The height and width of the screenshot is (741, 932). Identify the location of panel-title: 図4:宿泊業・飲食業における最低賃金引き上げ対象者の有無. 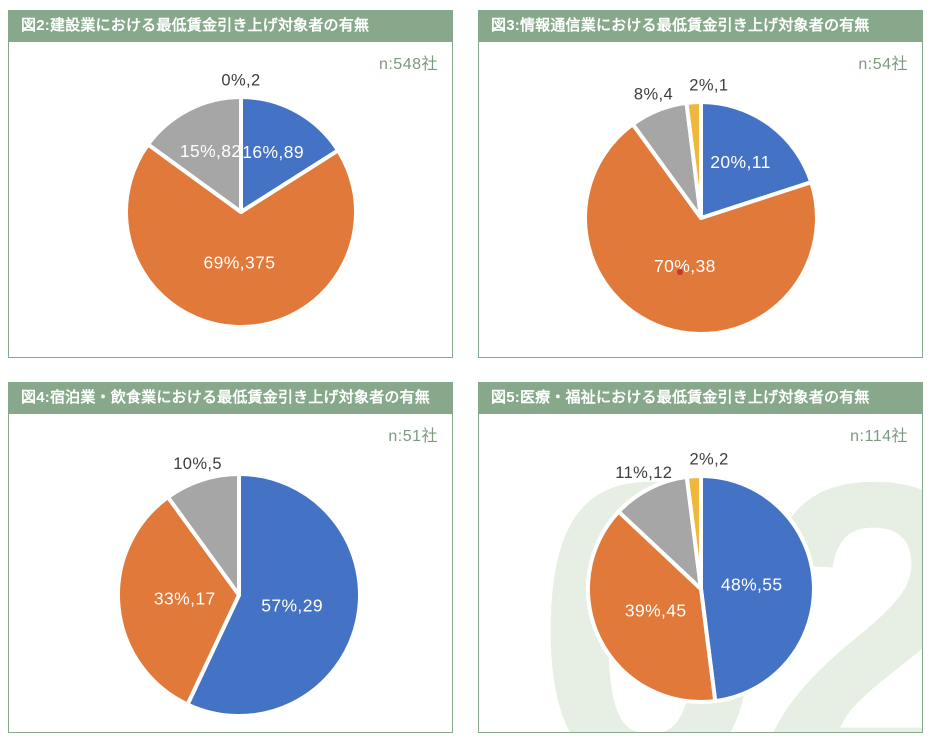
(230, 398).